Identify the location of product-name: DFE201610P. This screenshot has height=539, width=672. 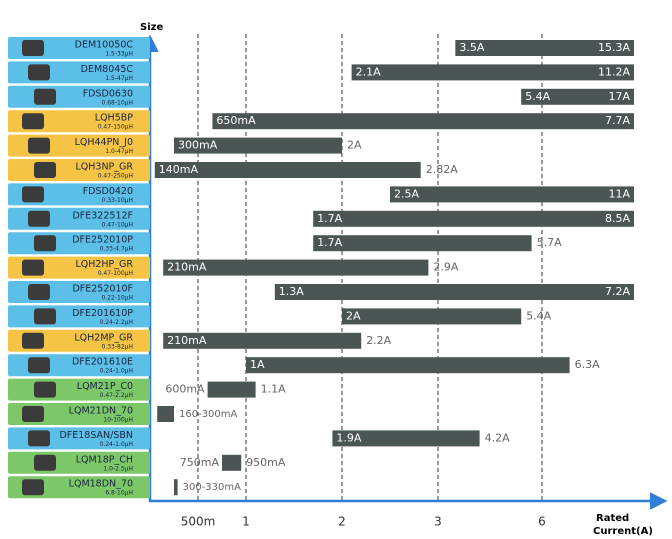
(102, 313).